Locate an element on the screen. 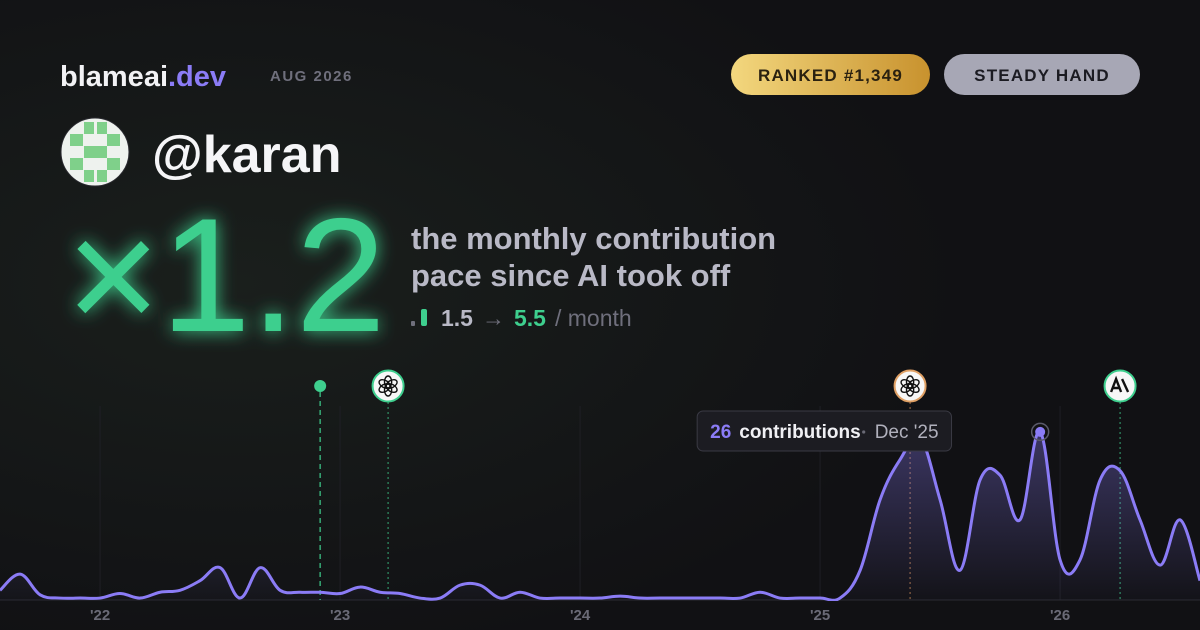  badge: STEADY HAND is located at coordinates (1042, 74).